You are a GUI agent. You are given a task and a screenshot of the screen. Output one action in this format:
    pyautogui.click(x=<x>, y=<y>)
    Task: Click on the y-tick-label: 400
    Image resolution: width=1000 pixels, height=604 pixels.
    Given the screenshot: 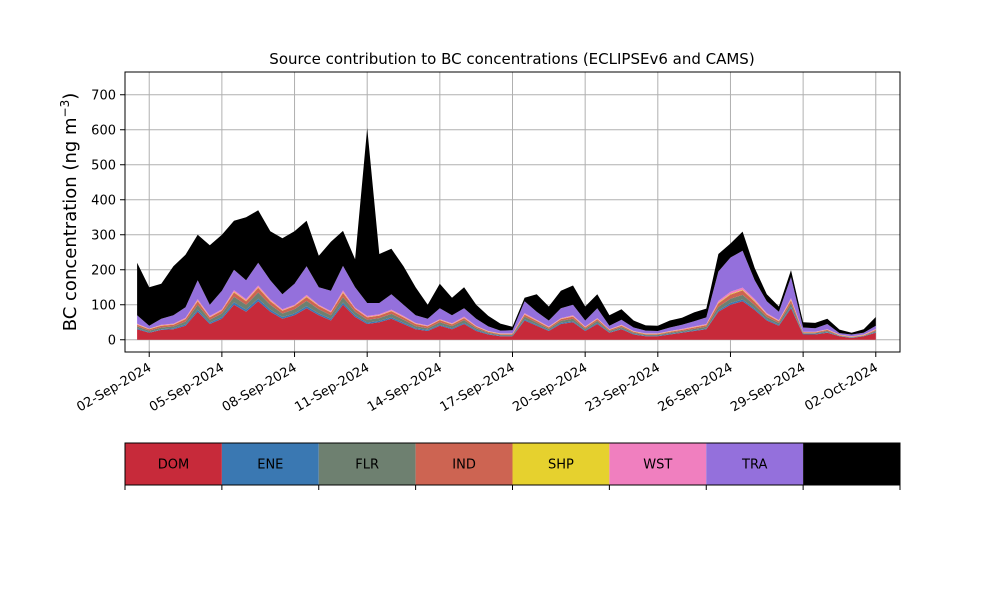 What is the action you would take?
    pyautogui.click(x=103, y=200)
    